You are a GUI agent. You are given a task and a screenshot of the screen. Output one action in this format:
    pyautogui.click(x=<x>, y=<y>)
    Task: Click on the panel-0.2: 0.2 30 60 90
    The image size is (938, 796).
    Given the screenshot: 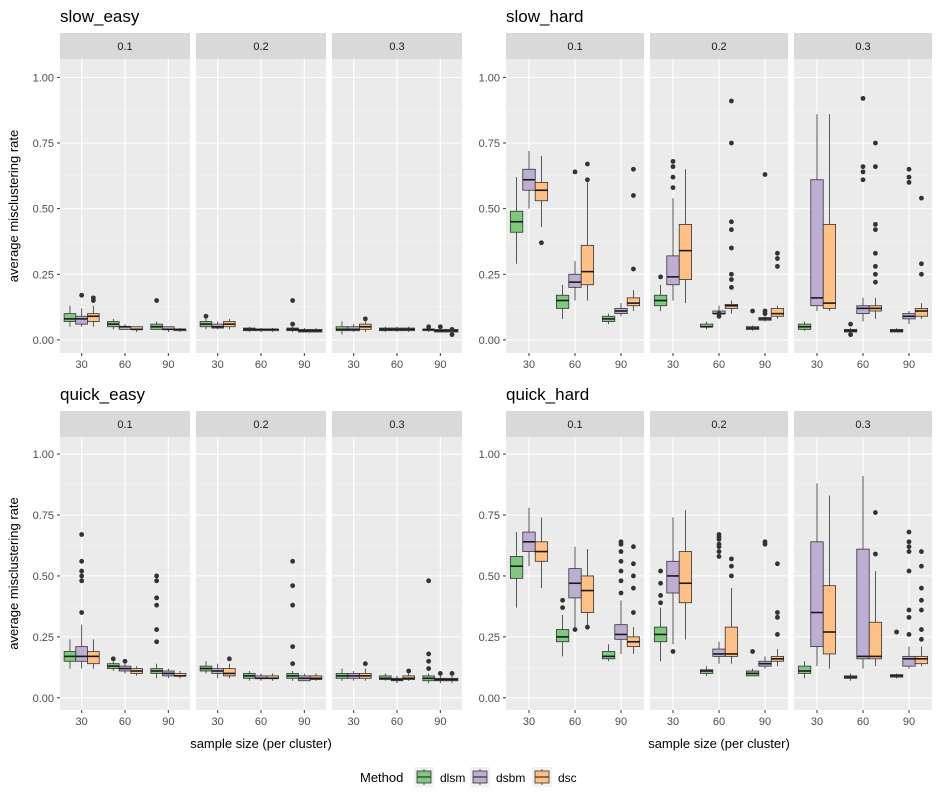 What is the action you would take?
    pyautogui.click(x=719, y=569)
    